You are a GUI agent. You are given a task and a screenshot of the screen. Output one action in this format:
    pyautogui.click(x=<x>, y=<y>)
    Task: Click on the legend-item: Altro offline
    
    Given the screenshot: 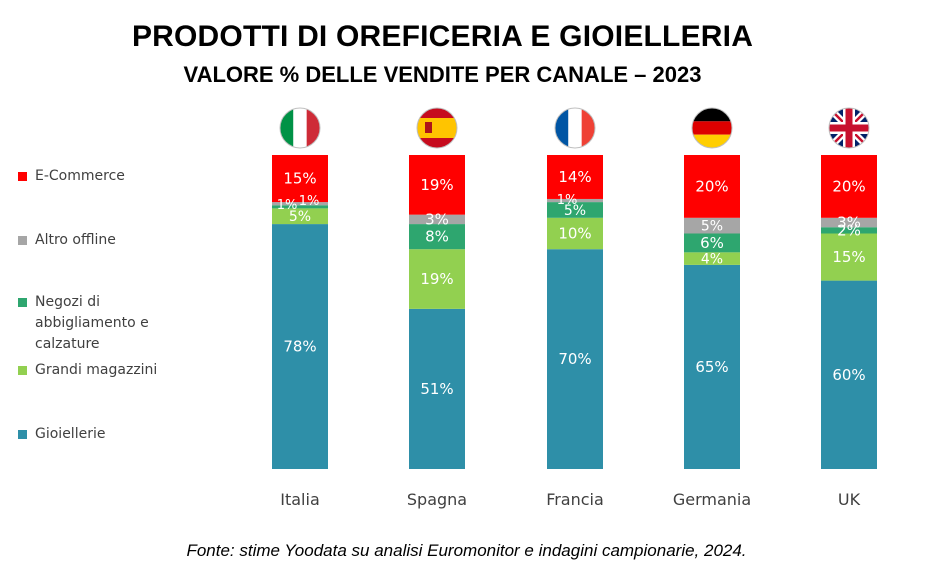 What is the action you would take?
    pyautogui.click(x=106, y=240)
    